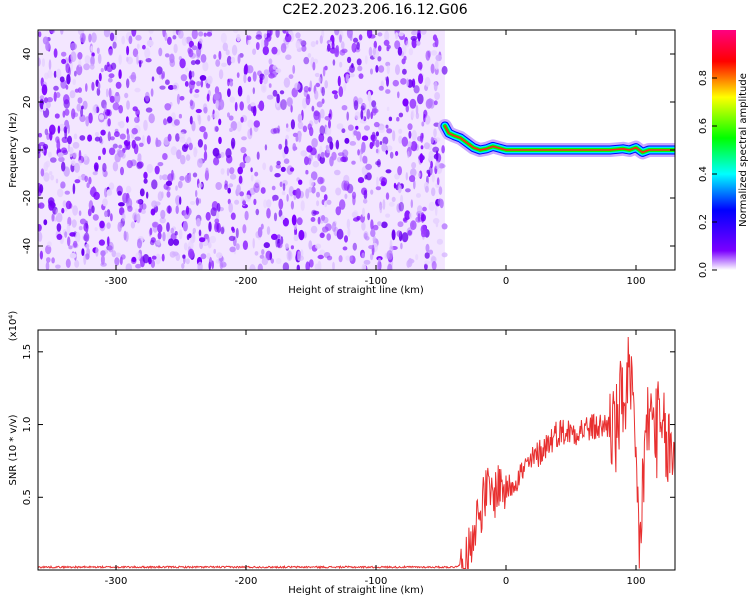 This screenshot has width=750, height=600. Describe the element at coordinates (743, 150) in the screenshot. I see `colorbar-label: Normalized spectral amplitude` at that location.